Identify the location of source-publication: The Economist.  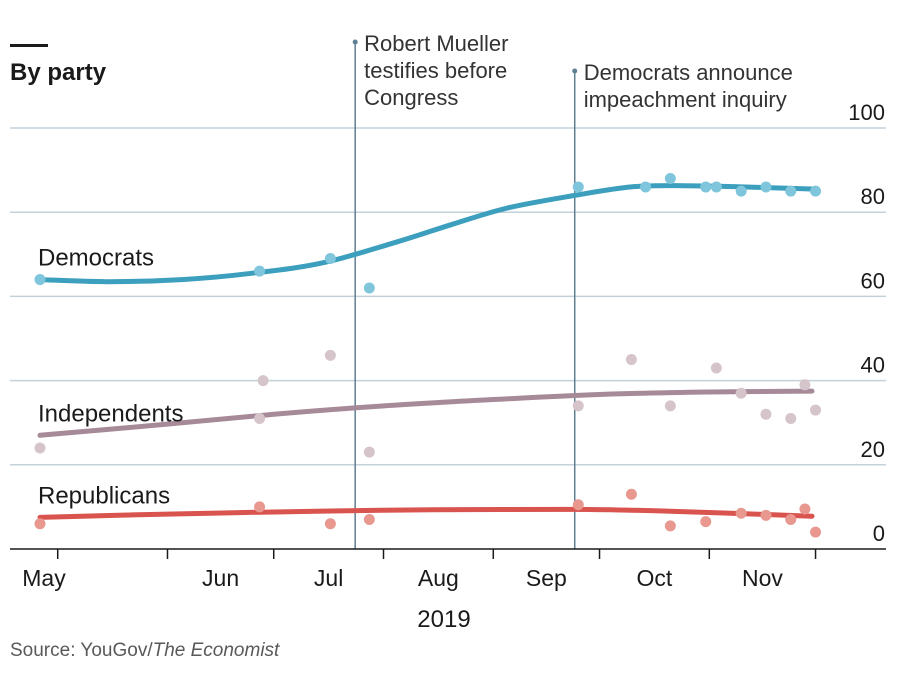
(216, 650).